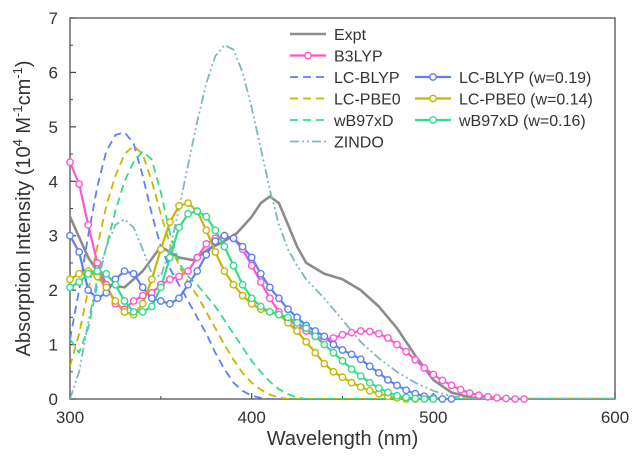 The width and height of the screenshot is (633, 463). I want to click on x-tick-label: 500, so click(433, 417).